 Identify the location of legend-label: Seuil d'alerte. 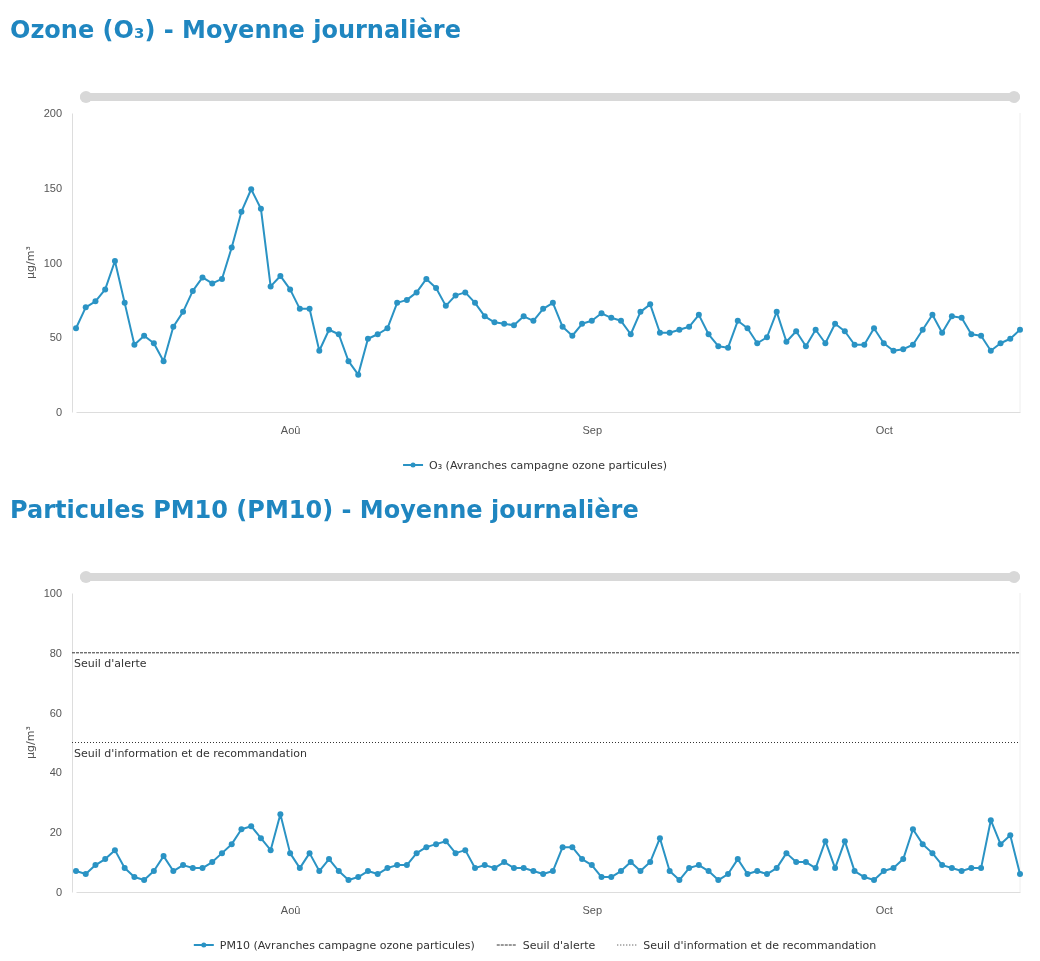
(559, 945).